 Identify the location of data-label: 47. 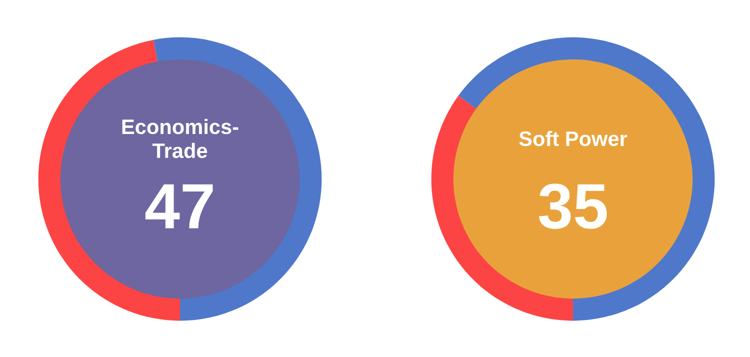
(179, 206).